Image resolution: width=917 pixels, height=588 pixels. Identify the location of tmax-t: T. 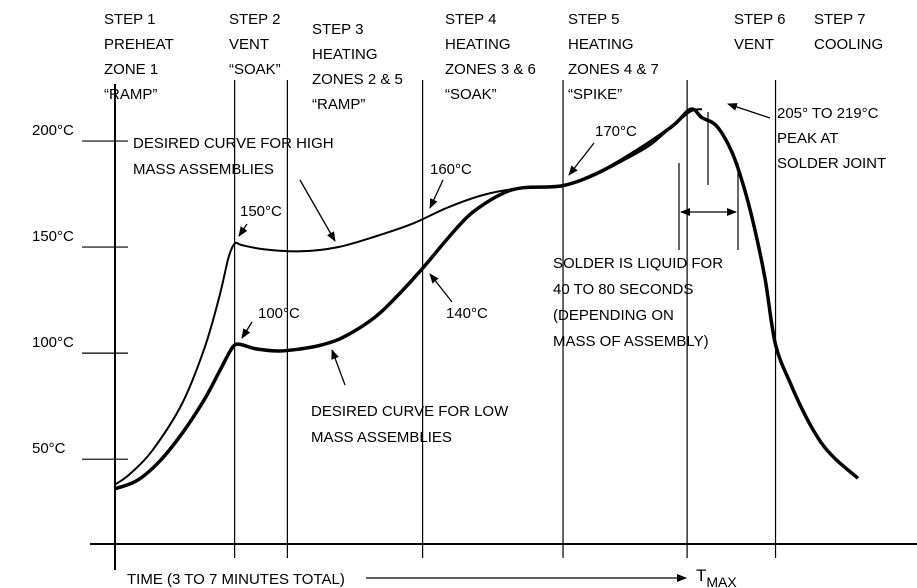
(701, 575).